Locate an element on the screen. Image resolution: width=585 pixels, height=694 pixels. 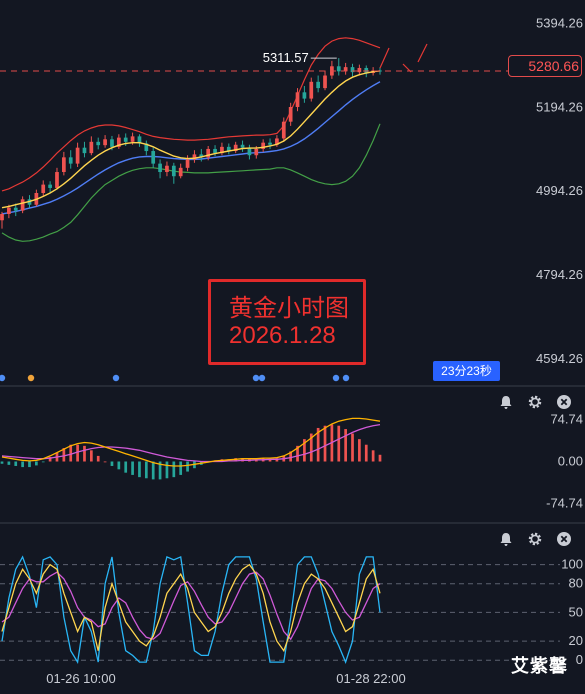
stochastic-axis-tick: 100 is located at coordinates (572, 564).